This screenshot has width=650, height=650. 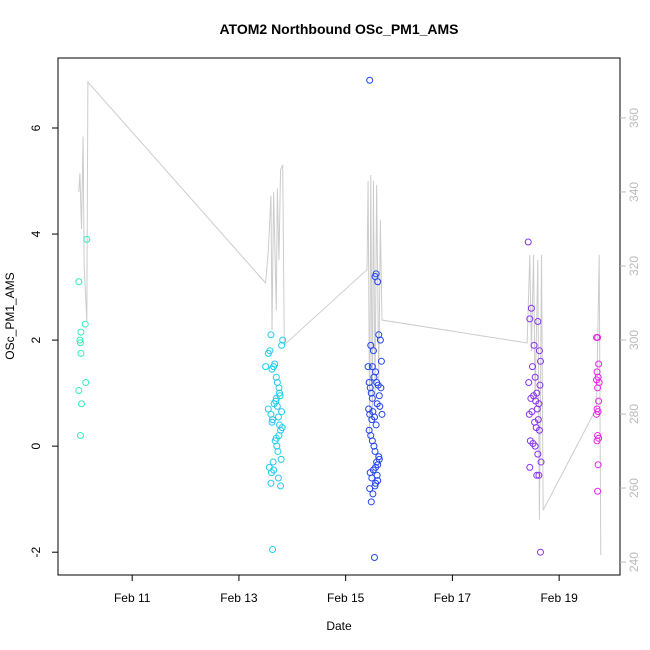 I want to click on y2-tick-label: 260, so click(x=634, y=488).